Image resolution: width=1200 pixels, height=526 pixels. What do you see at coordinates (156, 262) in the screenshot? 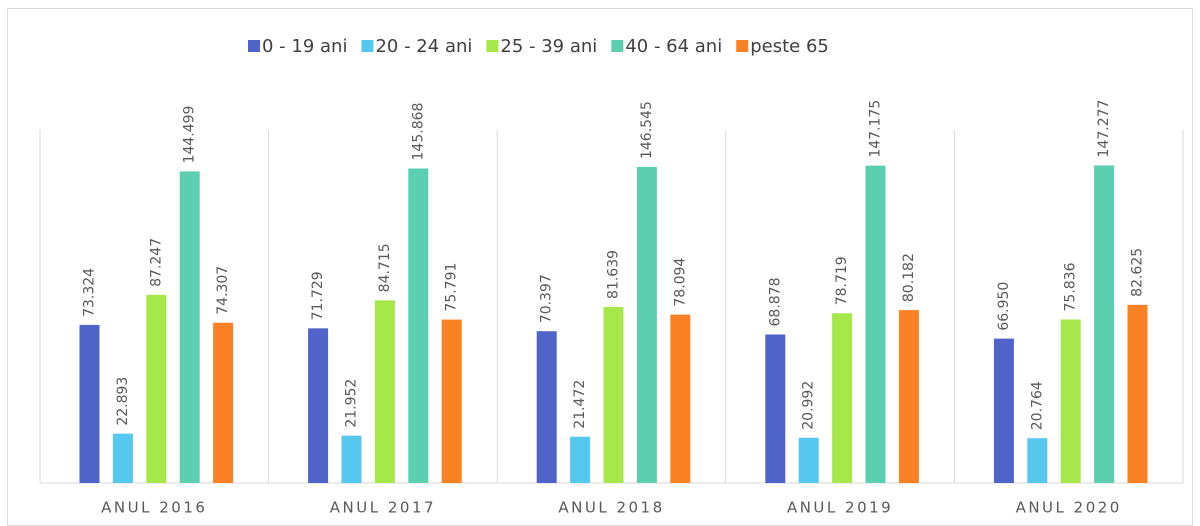
I see `data-label: 87.247` at bounding box center [156, 262].